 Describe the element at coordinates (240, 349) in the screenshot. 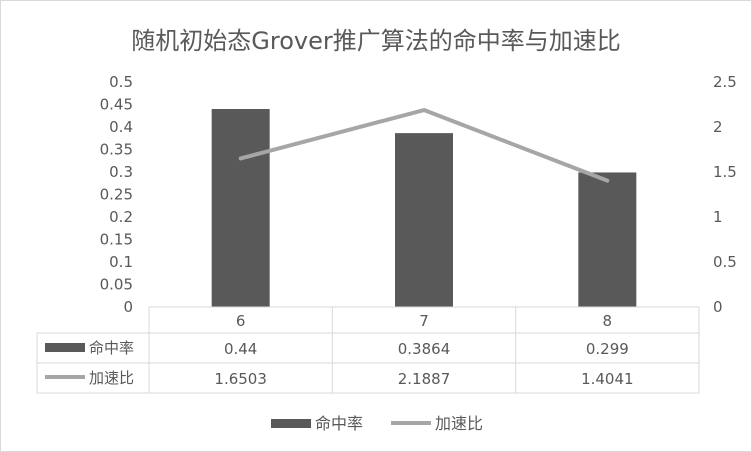

I see `table-value: 0.44` at that location.